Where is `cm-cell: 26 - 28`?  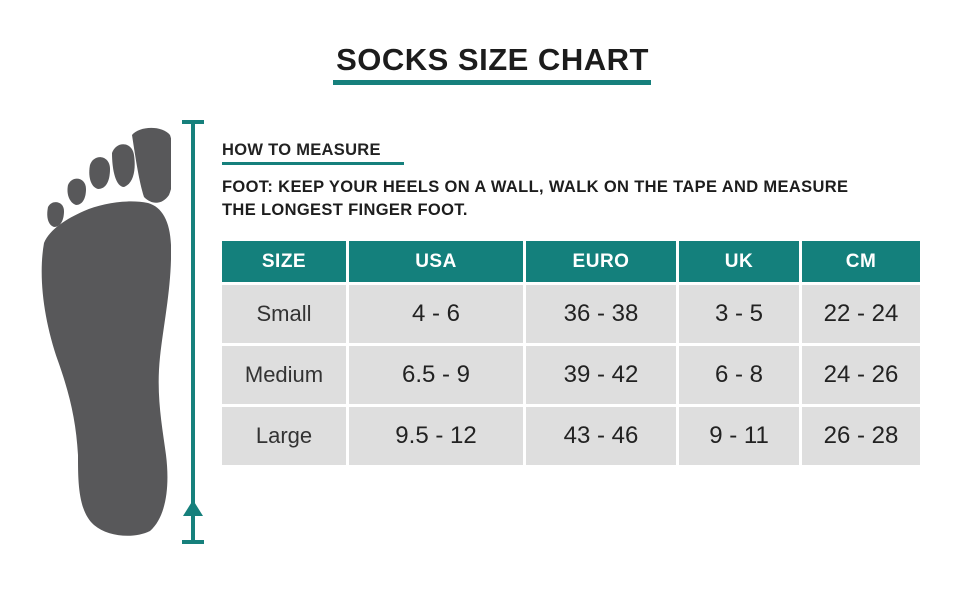
cm-cell: 26 - 28 is located at coordinates (861, 436).